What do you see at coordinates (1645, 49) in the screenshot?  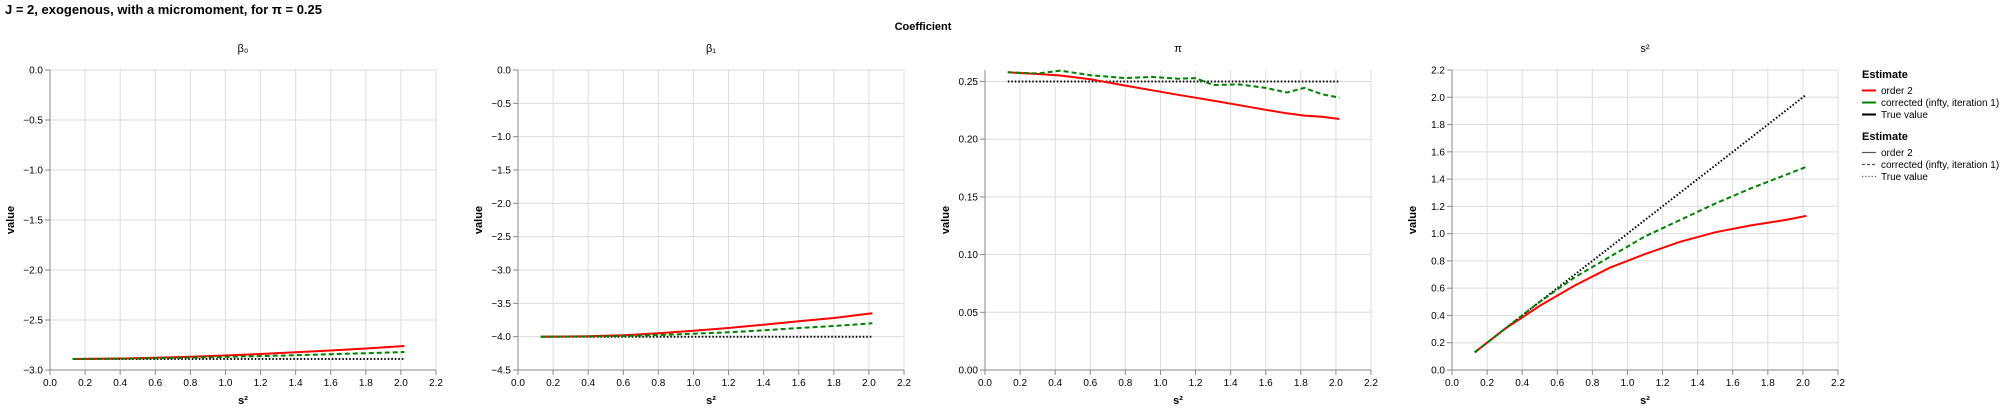 I see `panel-title: s²` at bounding box center [1645, 49].